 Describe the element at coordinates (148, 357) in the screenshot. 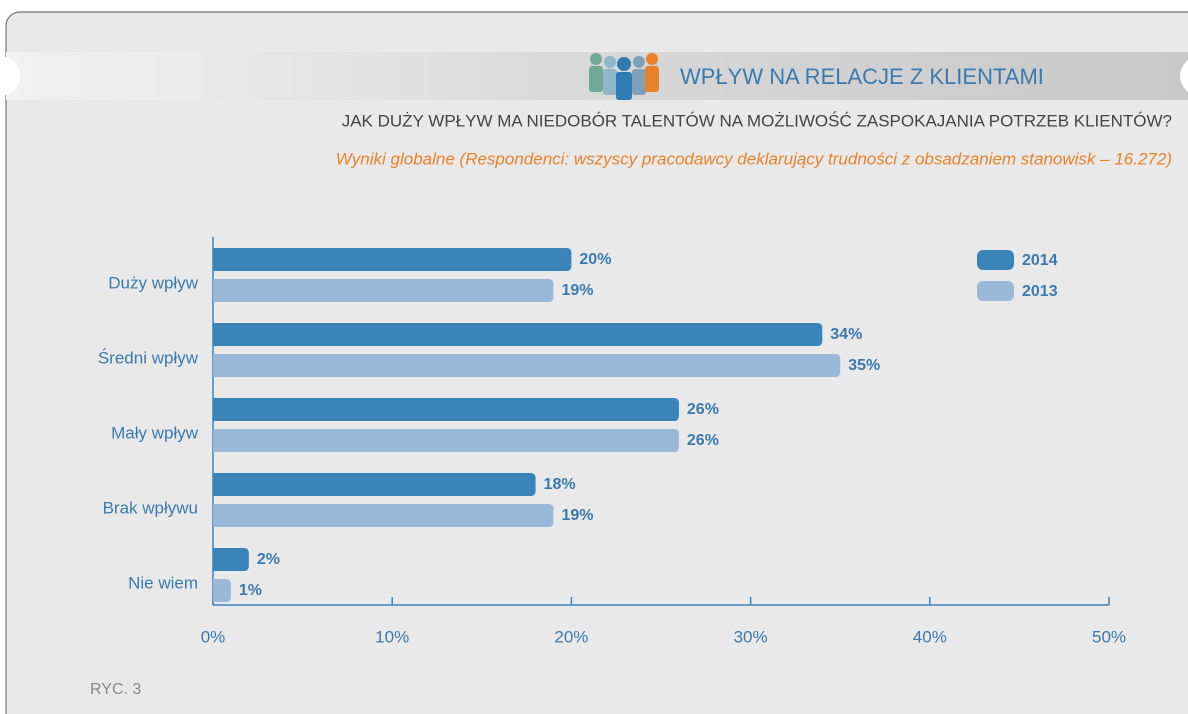

I see `y-tick-label: Średni wpływ` at that location.